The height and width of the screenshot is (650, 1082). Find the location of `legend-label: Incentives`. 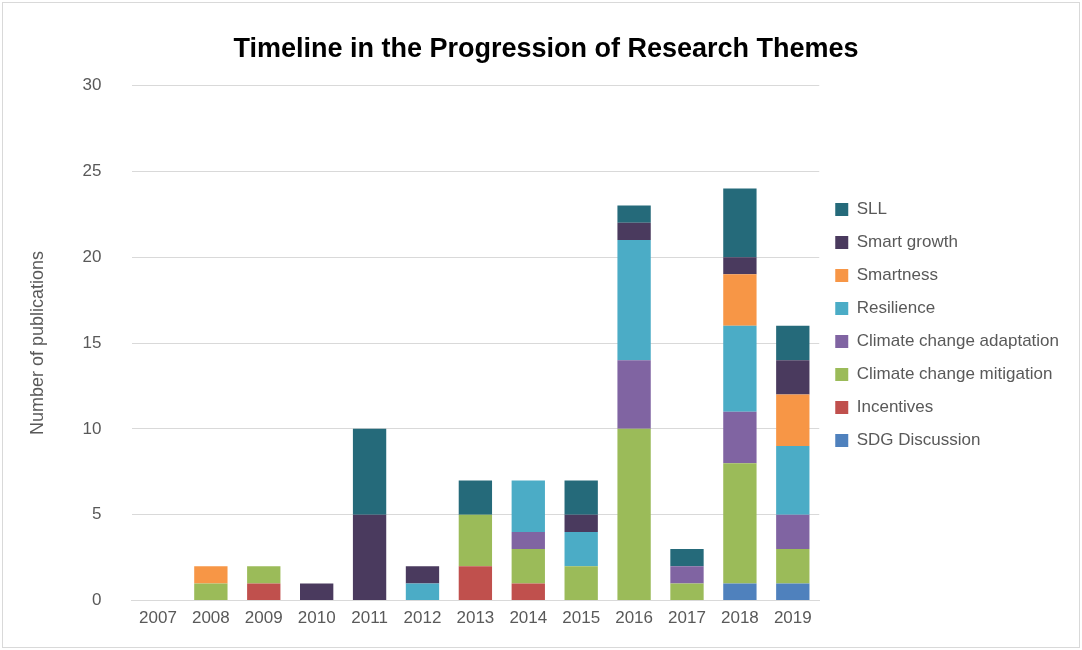

legend-label: Incentives is located at coordinates (895, 407).